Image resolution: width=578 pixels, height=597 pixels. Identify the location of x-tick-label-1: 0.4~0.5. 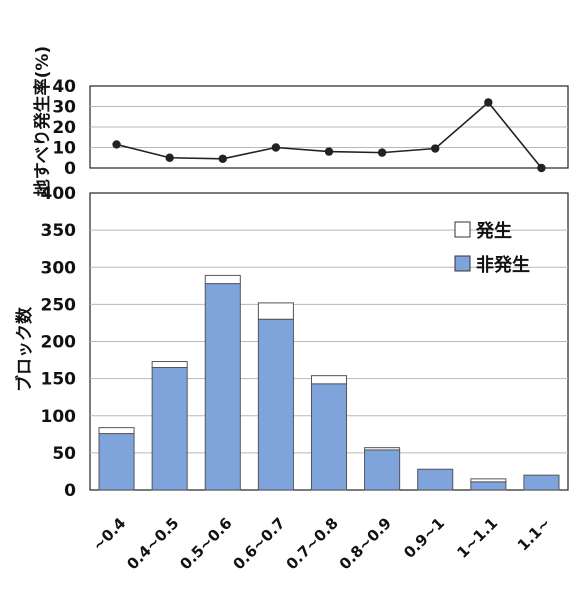
(152, 543).